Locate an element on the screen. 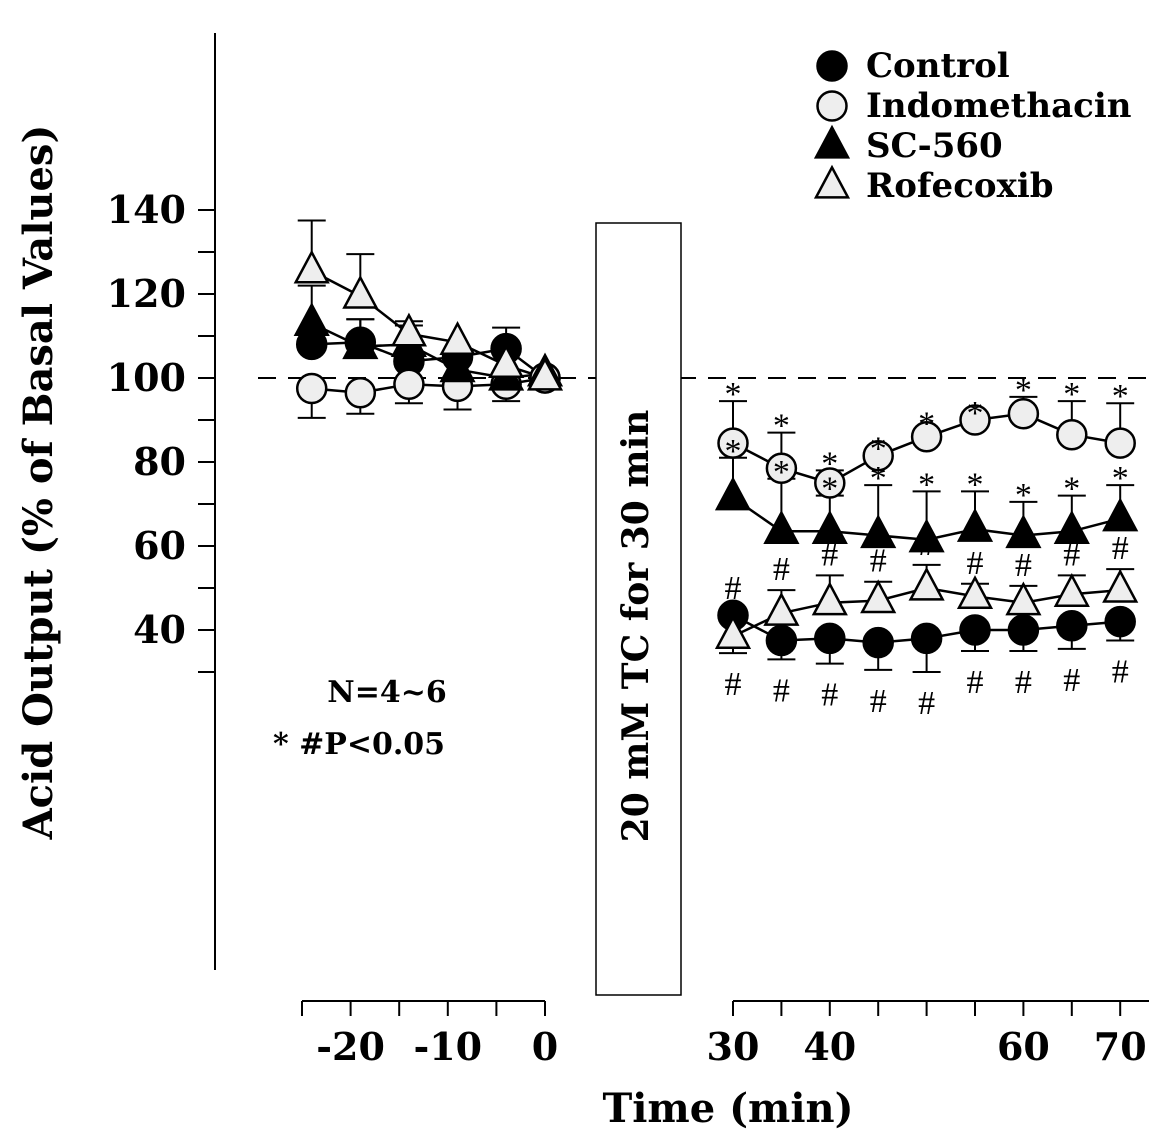 This screenshot has height=1133, width=1149. y-tick-label: 80 is located at coordinates (159, 461).